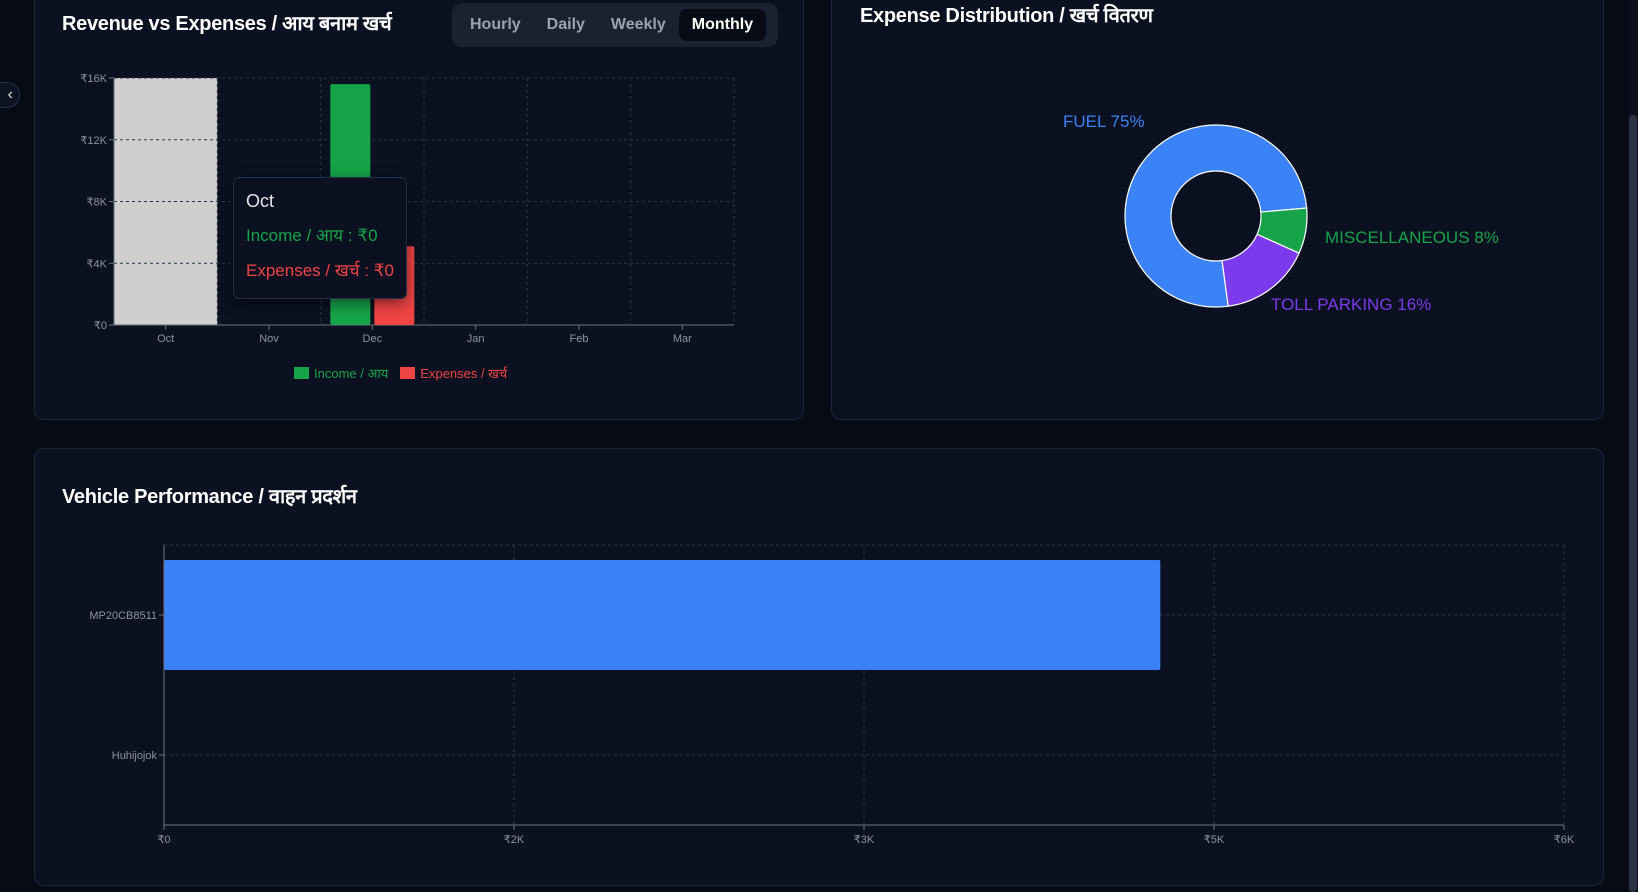 The image size is (1638, 892). I want to click on donut-slice-fuel, so click(1216, 216).